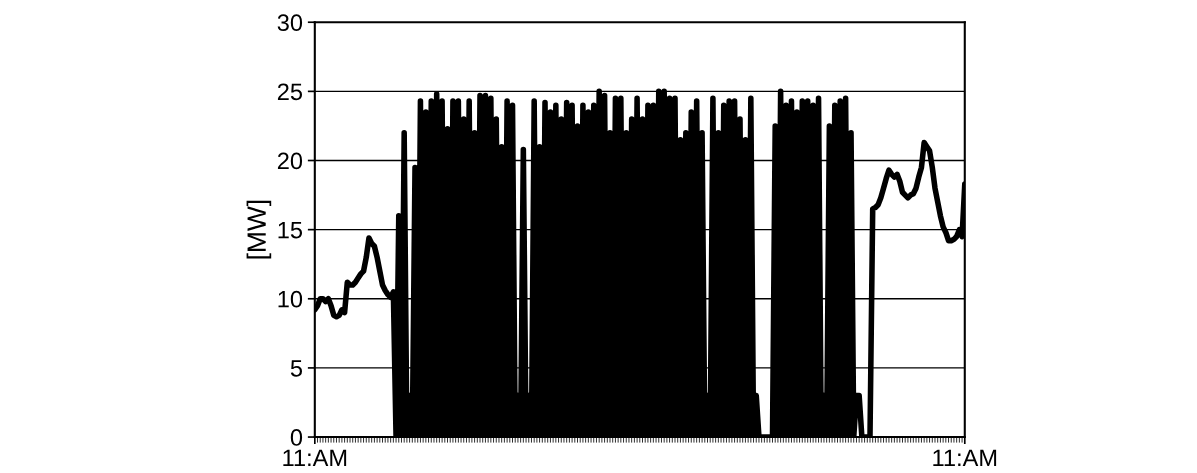 The image size is (1197, 473). Describe the element at coordinates (290, 92) in the screenshot. I see `y-tick-label: 25` at that location.